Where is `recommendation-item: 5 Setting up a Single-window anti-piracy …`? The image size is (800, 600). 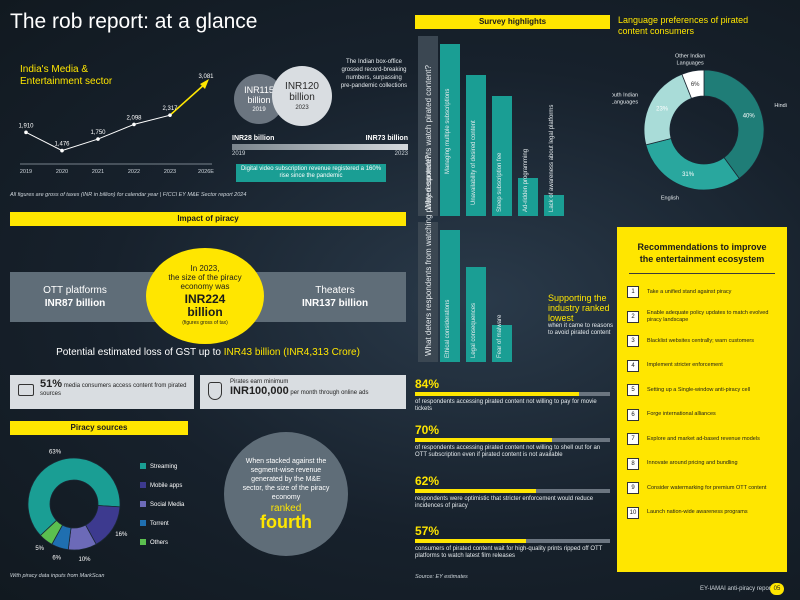
recommendation-item: 5 Setting up a Single-window anti-piracy … is located at coordinates (702, 390).